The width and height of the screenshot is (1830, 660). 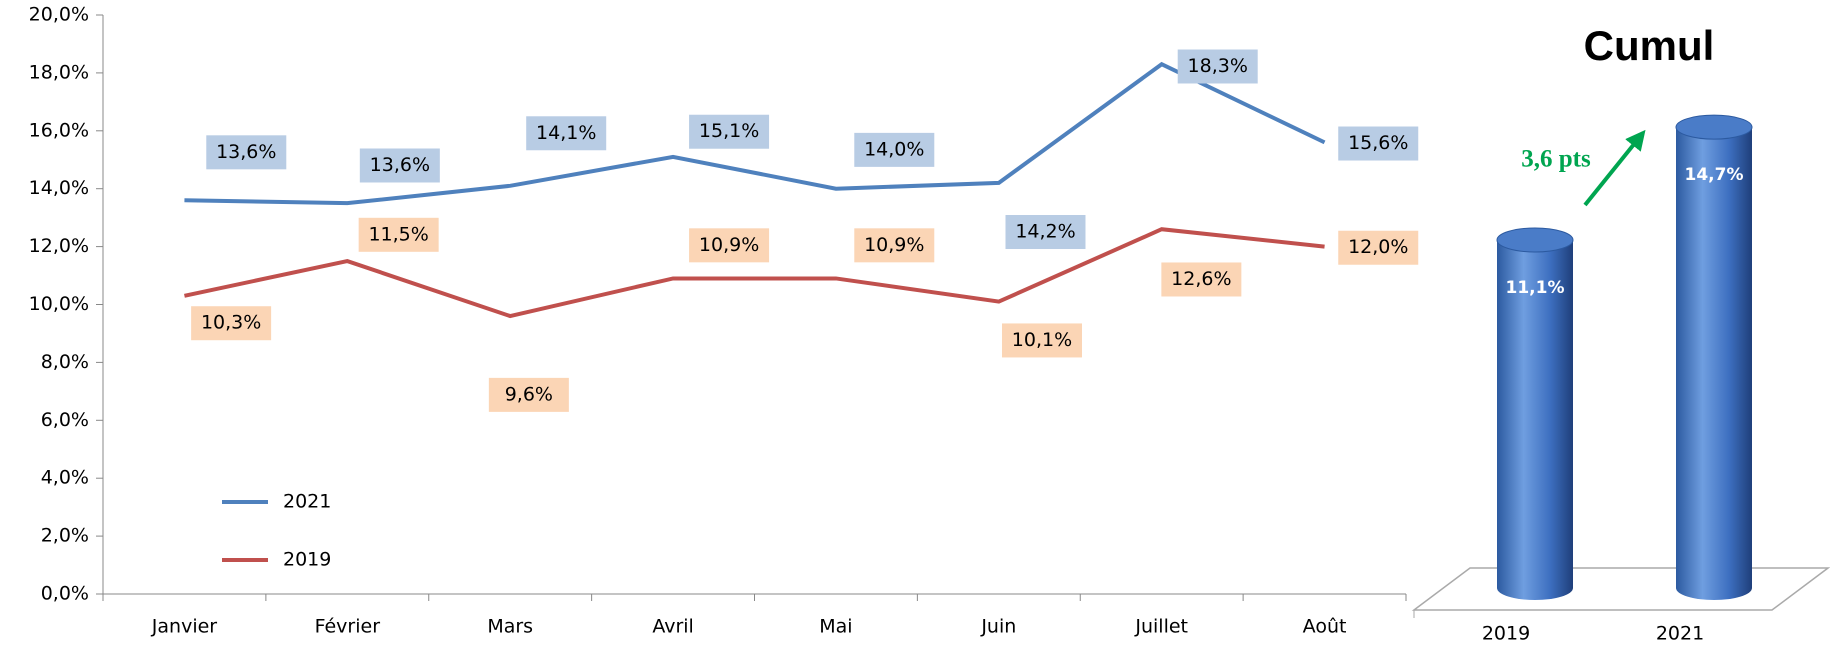 What do you see at coordinates (673, 627) in the screenshot?
I see `x-tick-label: Avril` at bounding box center [673, 627].